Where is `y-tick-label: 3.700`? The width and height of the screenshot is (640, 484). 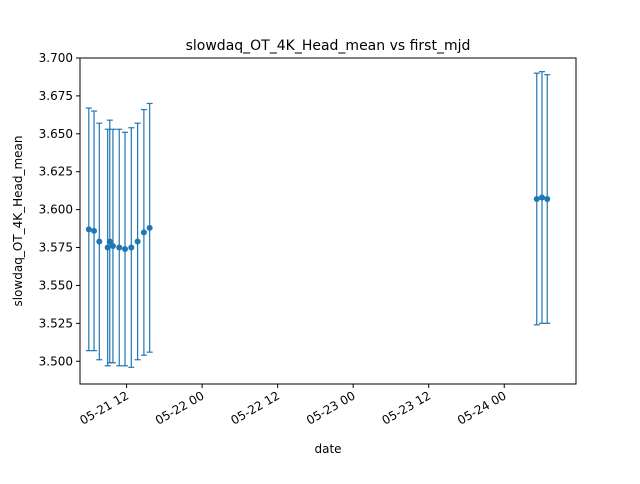 y-tick-label: 3.700 is located at coordinates (56, 58).